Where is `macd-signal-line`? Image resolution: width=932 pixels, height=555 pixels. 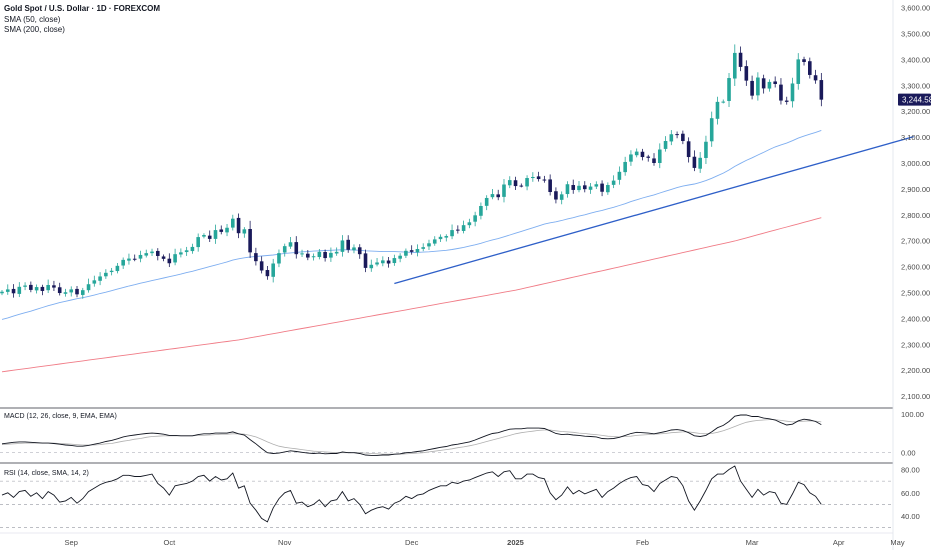
macd-signal-line is located at coordinates (411, 437).